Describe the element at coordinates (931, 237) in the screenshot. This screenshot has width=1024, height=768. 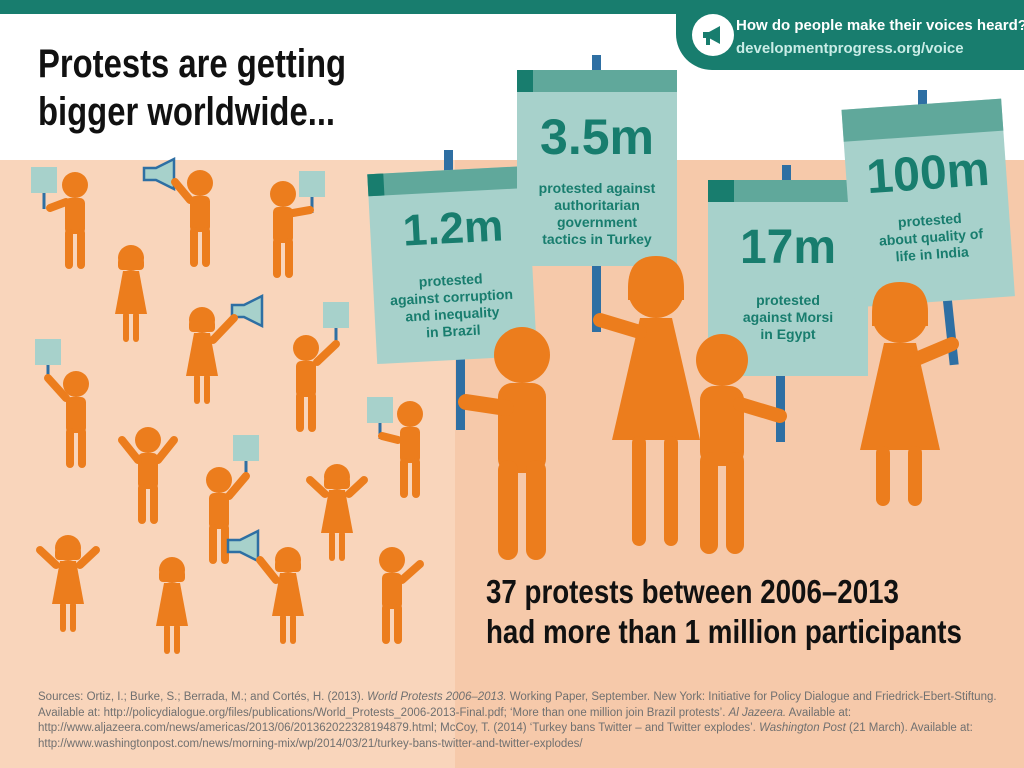
I see `sign-text-india: protested about quality of life in India` at that location.